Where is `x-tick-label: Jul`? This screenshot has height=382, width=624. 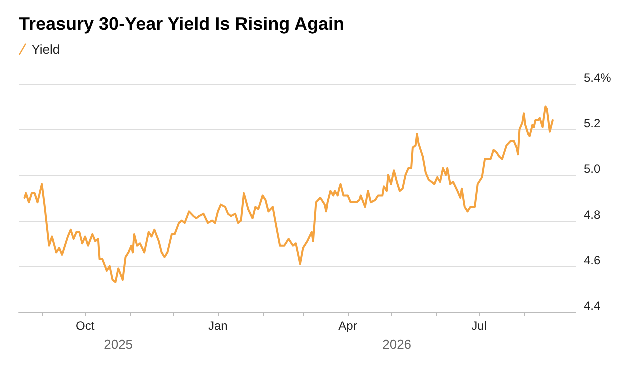 x-tick-label: Jul is located at coordinates (479, 326).